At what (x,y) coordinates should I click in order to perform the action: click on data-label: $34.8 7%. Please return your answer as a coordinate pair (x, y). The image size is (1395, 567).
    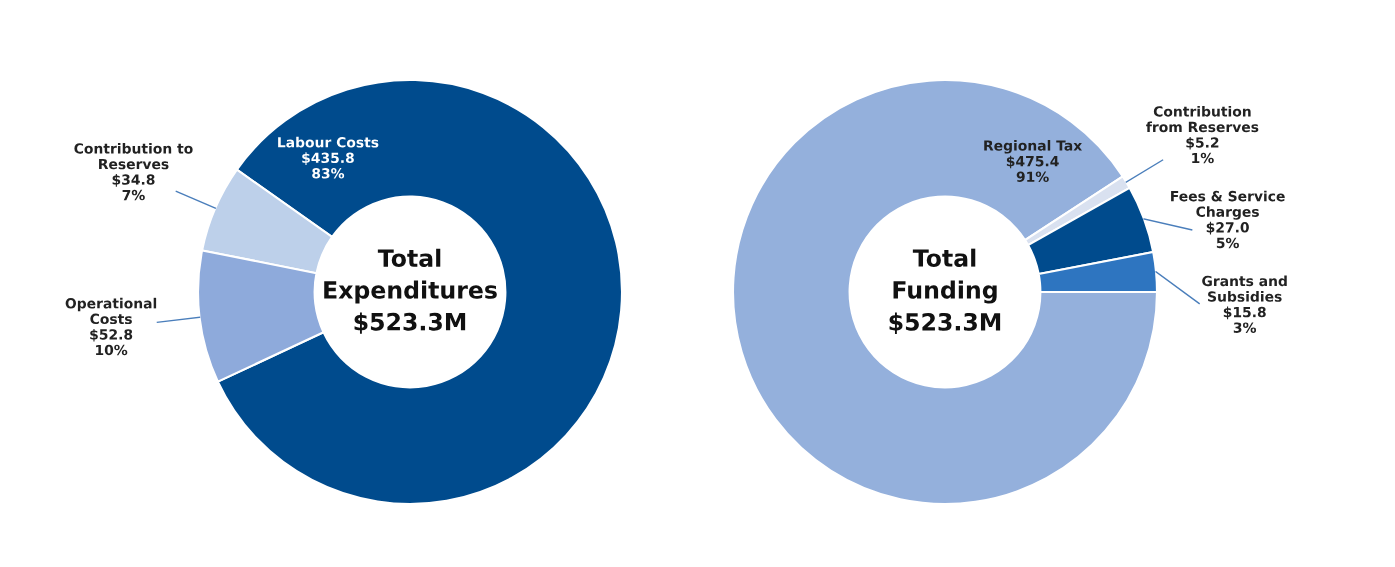
    Looking at the image, I should click on (133, 187).